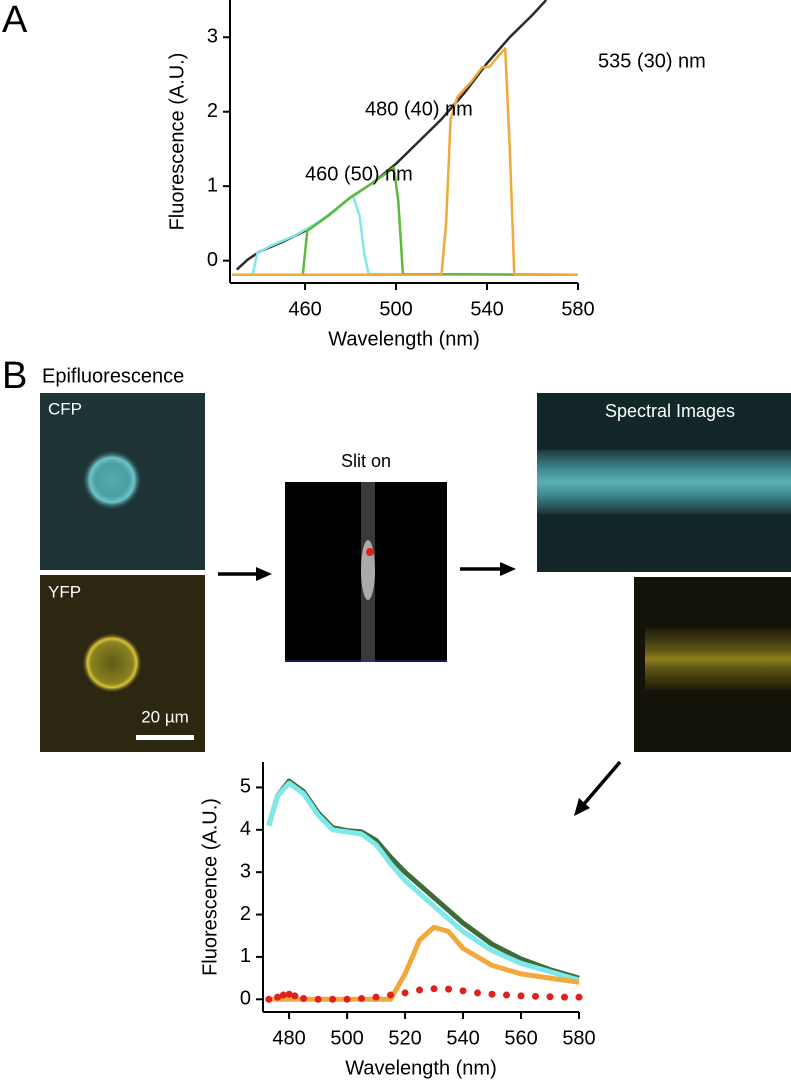  I want to click on y-tick-label: 5, so click(245, 787).